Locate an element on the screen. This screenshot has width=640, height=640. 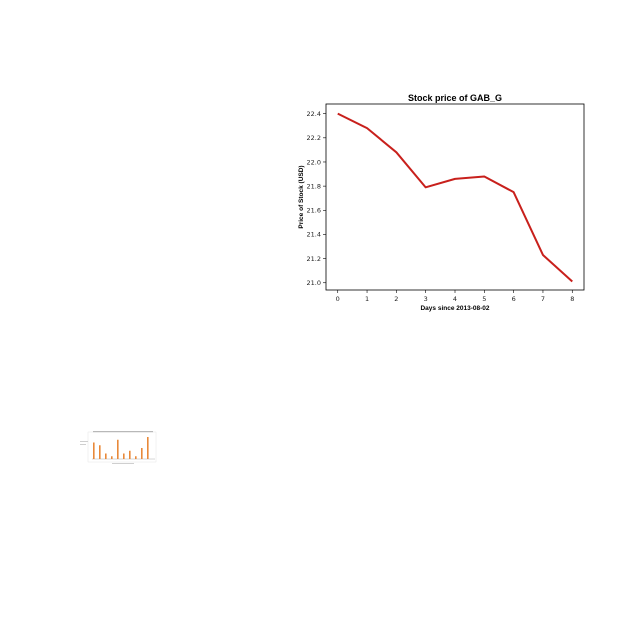
thumbnail-frame is located at coordinates (122, 447).